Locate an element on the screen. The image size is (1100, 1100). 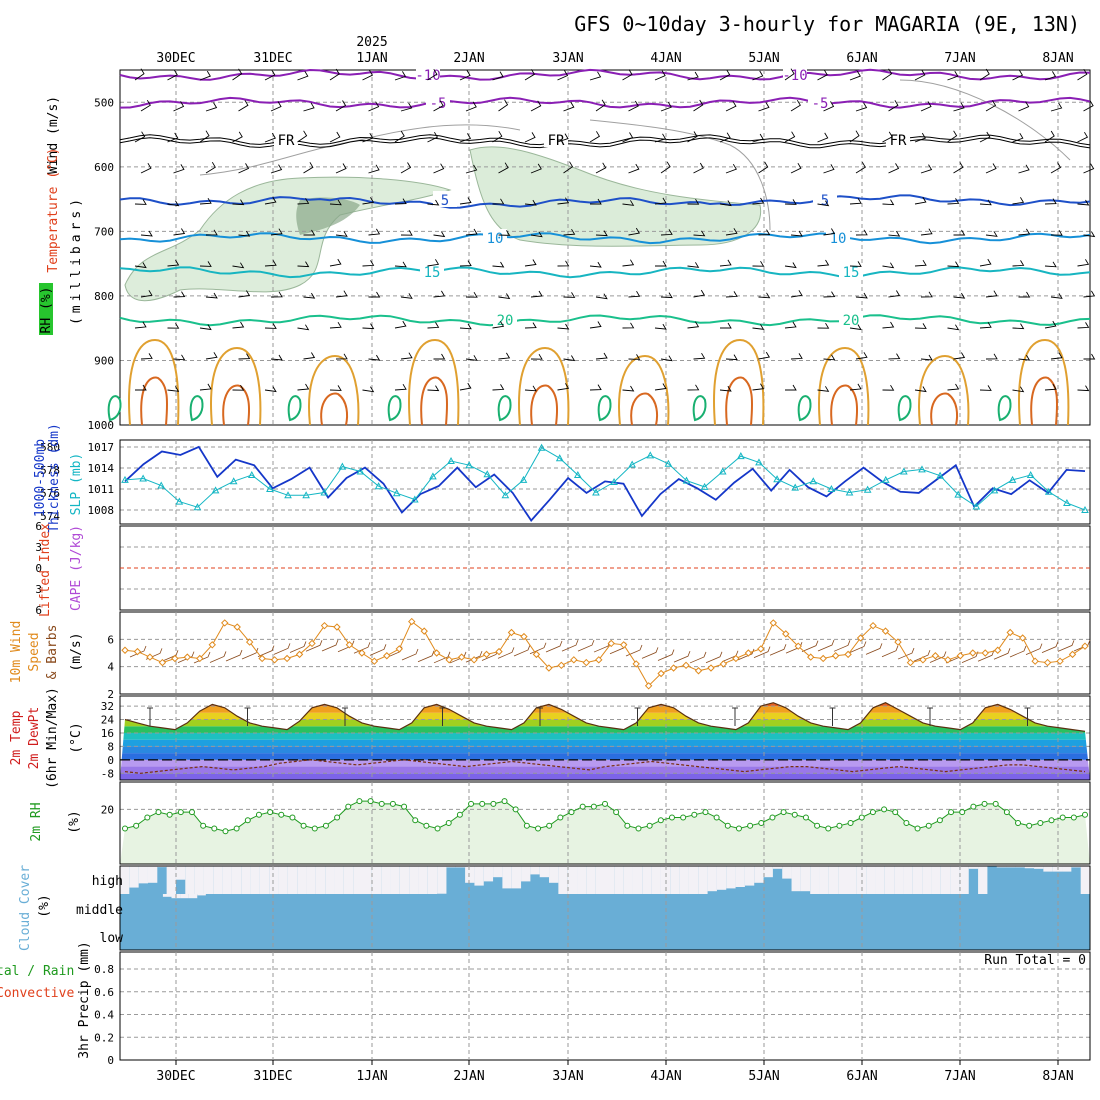
temp-band is located at coordinates (605, 776).